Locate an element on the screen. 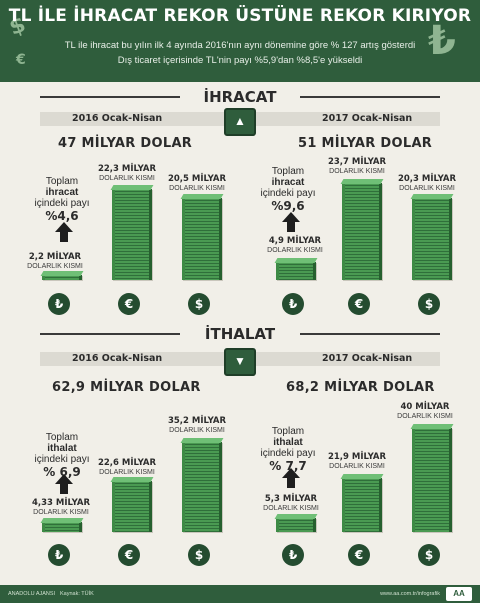 This screenshot has height=603, width=480. export-right-usd-label: 20,3 MİLYAR DOLARLIK KISMI is located at coordinates (427, 183).